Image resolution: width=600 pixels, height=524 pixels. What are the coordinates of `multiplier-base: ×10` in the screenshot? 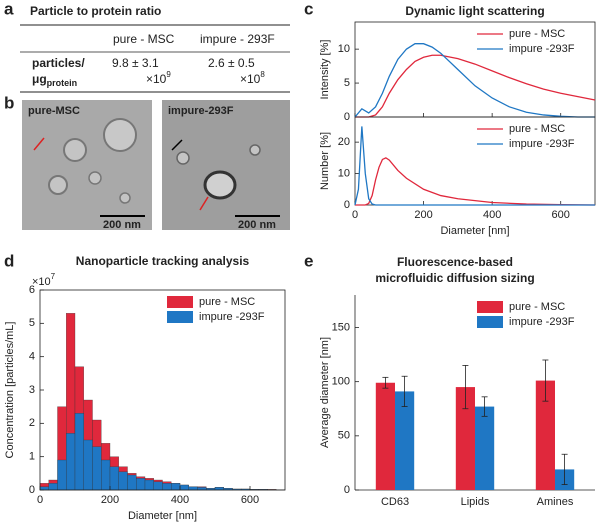 It's located at (41, 282).